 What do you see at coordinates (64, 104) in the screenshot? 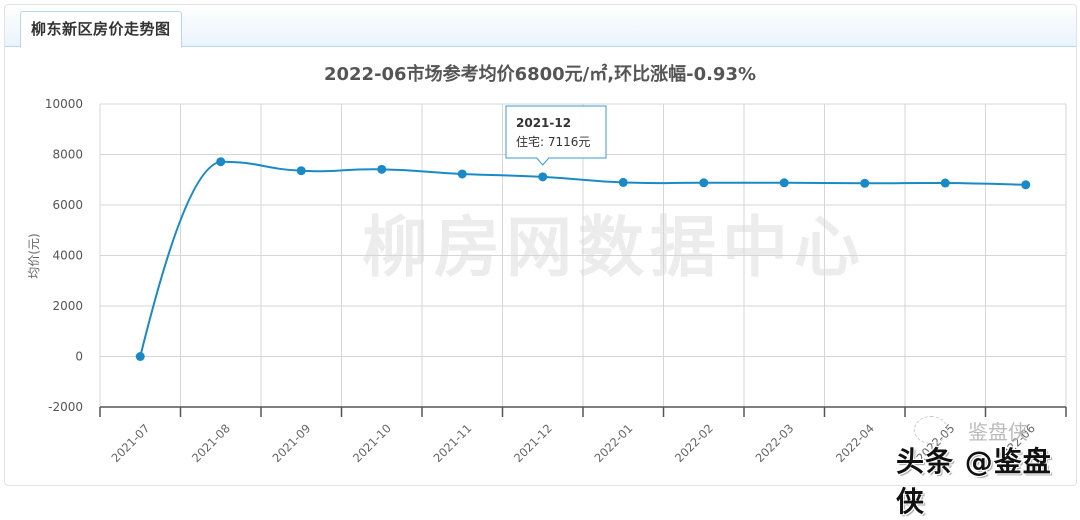
I see `y-tick-label: 10000` at bounding box center [64, 104].